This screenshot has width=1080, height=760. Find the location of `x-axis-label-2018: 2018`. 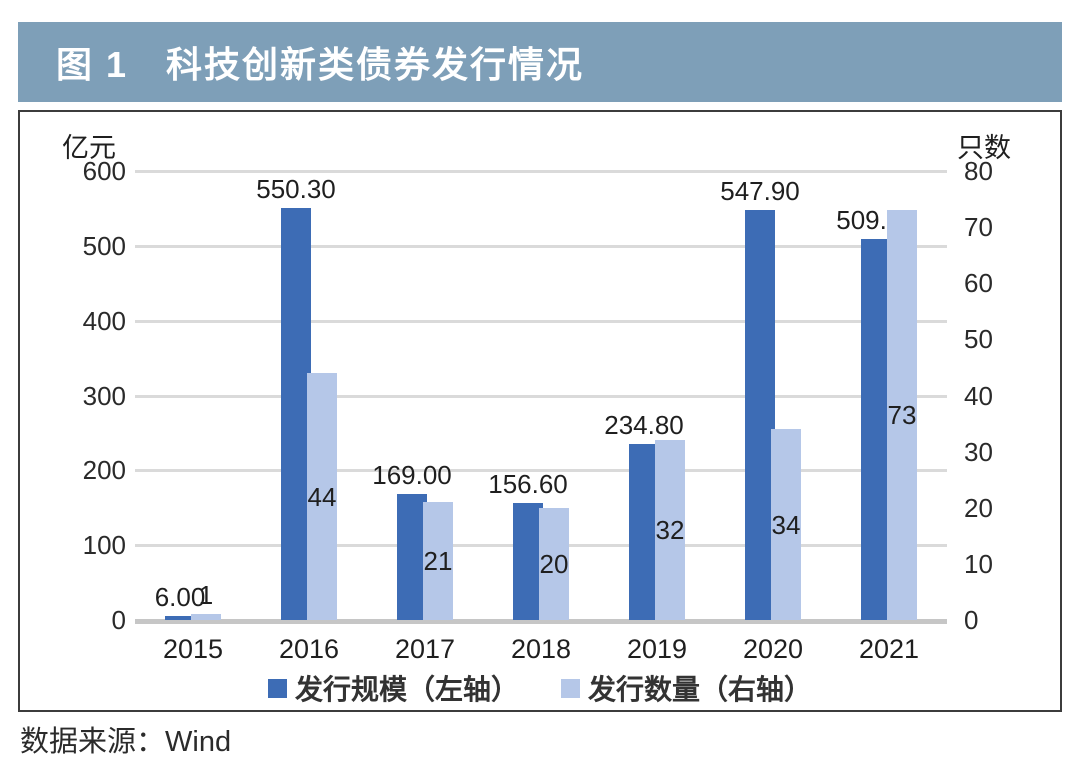

x-axis-label-2018: 2018 is located at coordinates (541, 649).